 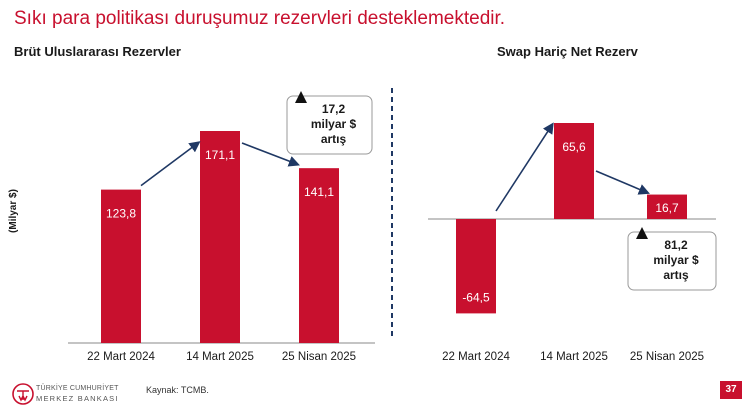 I want to click on annotation-value: 81,2, so click(x=676, y=245).